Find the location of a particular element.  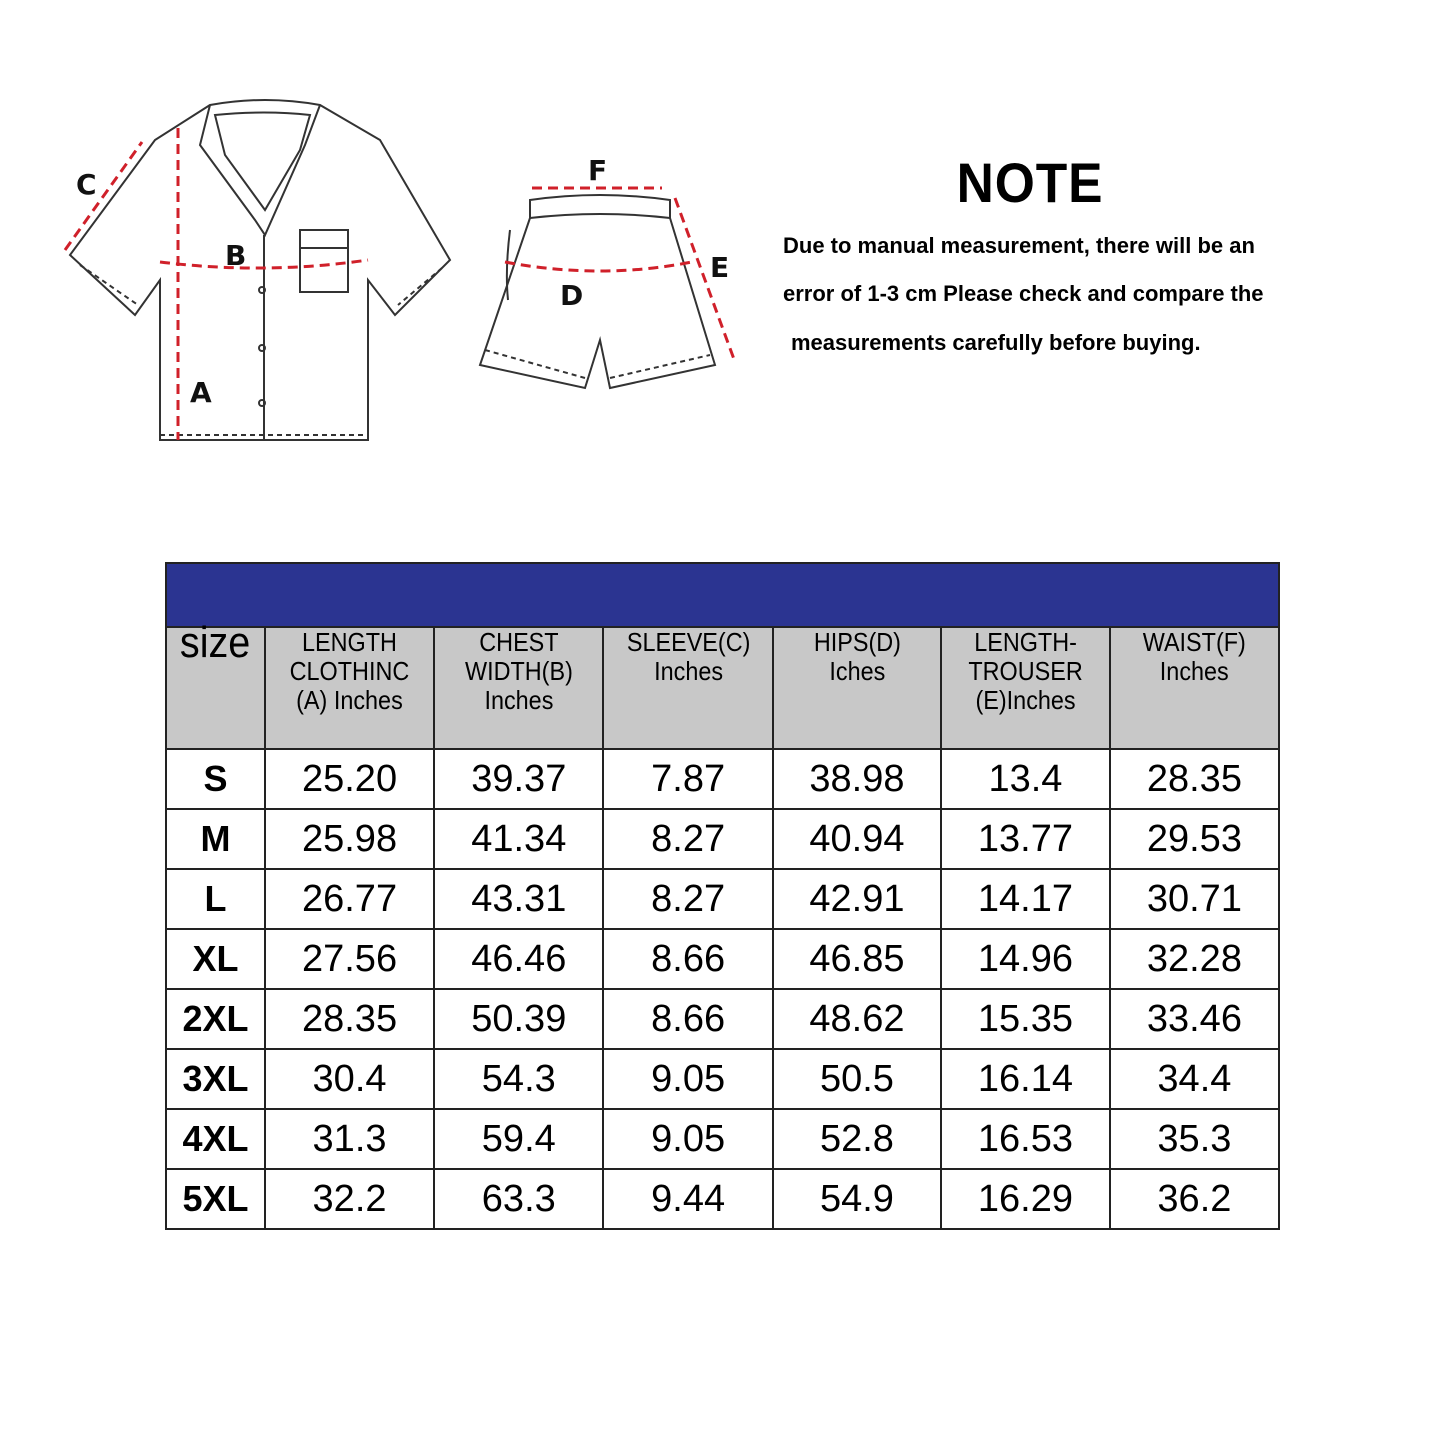

column-header: HIPS(D) Iches is located at coordinates (857, 688).